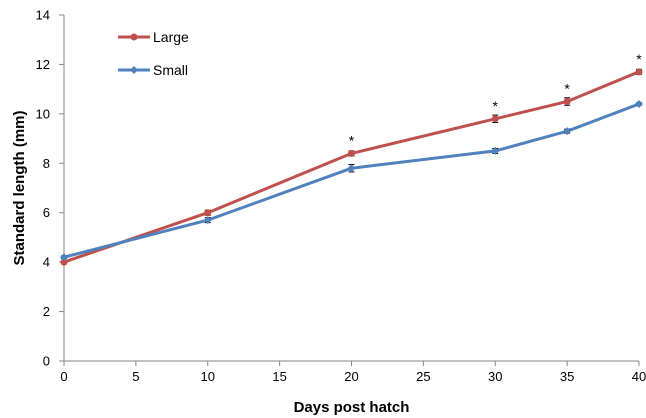  What do you see at coordinates (46, 212) in the screenshot?
I see `y-tick-label: 6` at bounding box center [46, 212].